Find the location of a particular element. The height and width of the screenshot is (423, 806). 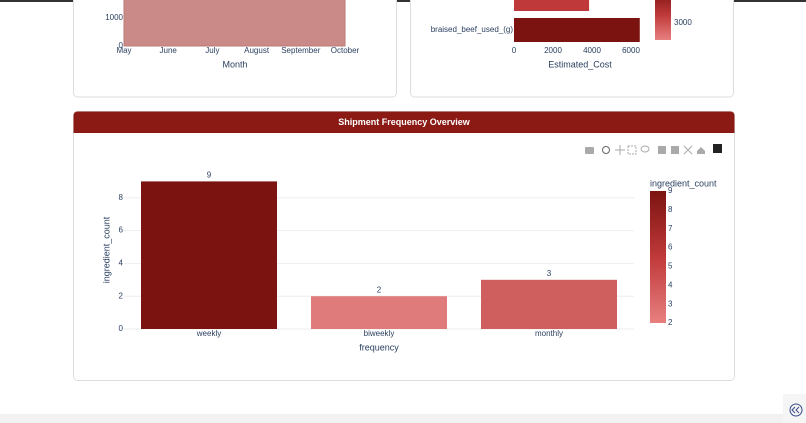

toolbar is located at coordinates (653, 149).